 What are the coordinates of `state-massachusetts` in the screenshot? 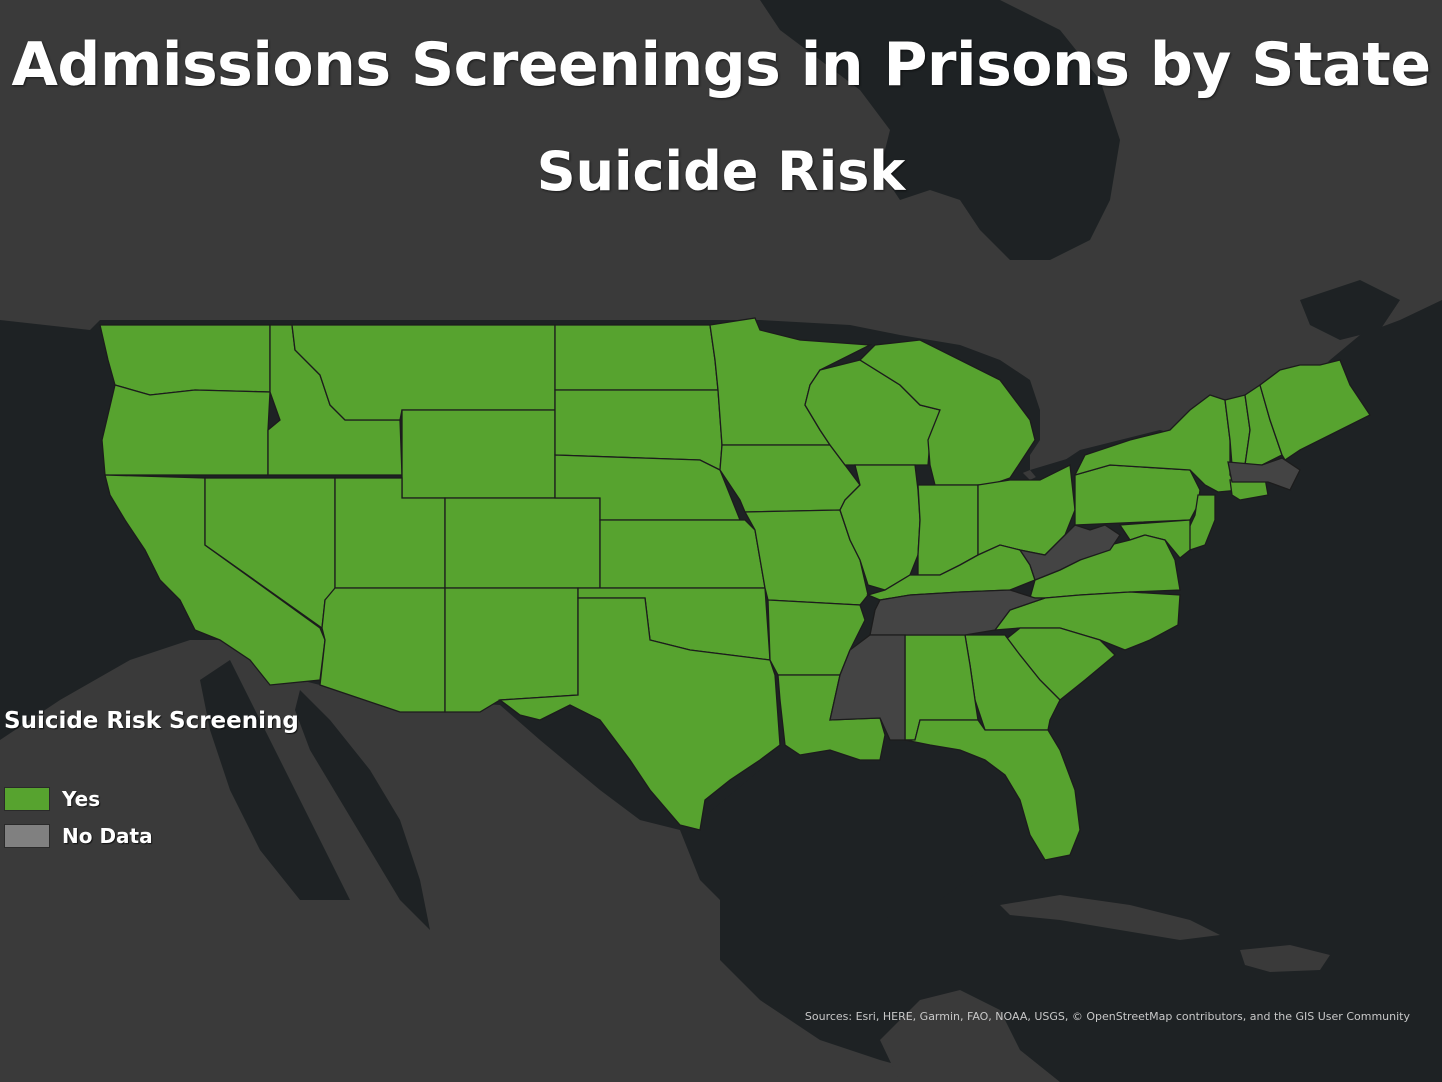 It's located at (1264, 474).